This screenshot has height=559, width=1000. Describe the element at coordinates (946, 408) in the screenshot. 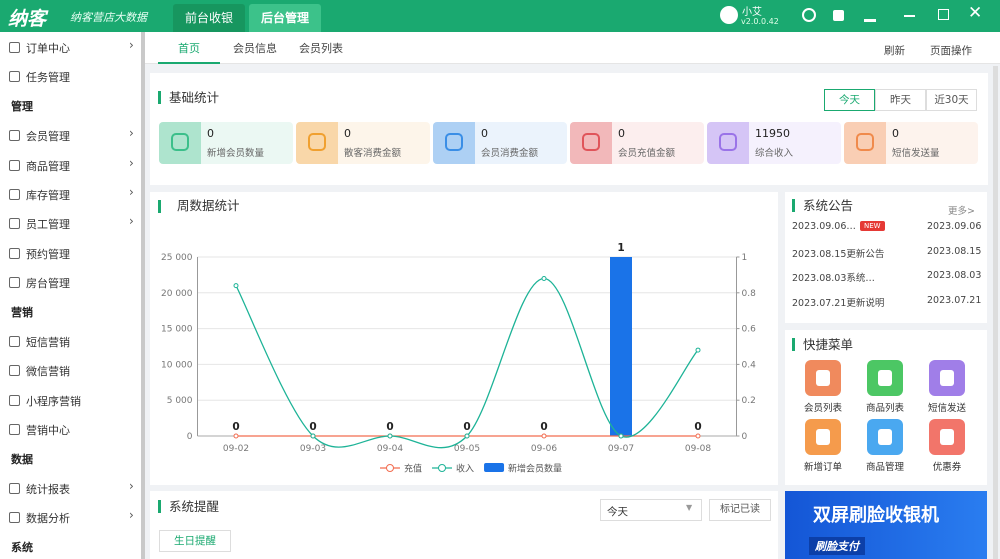

I see `quick-label: 短信发送` at that location.